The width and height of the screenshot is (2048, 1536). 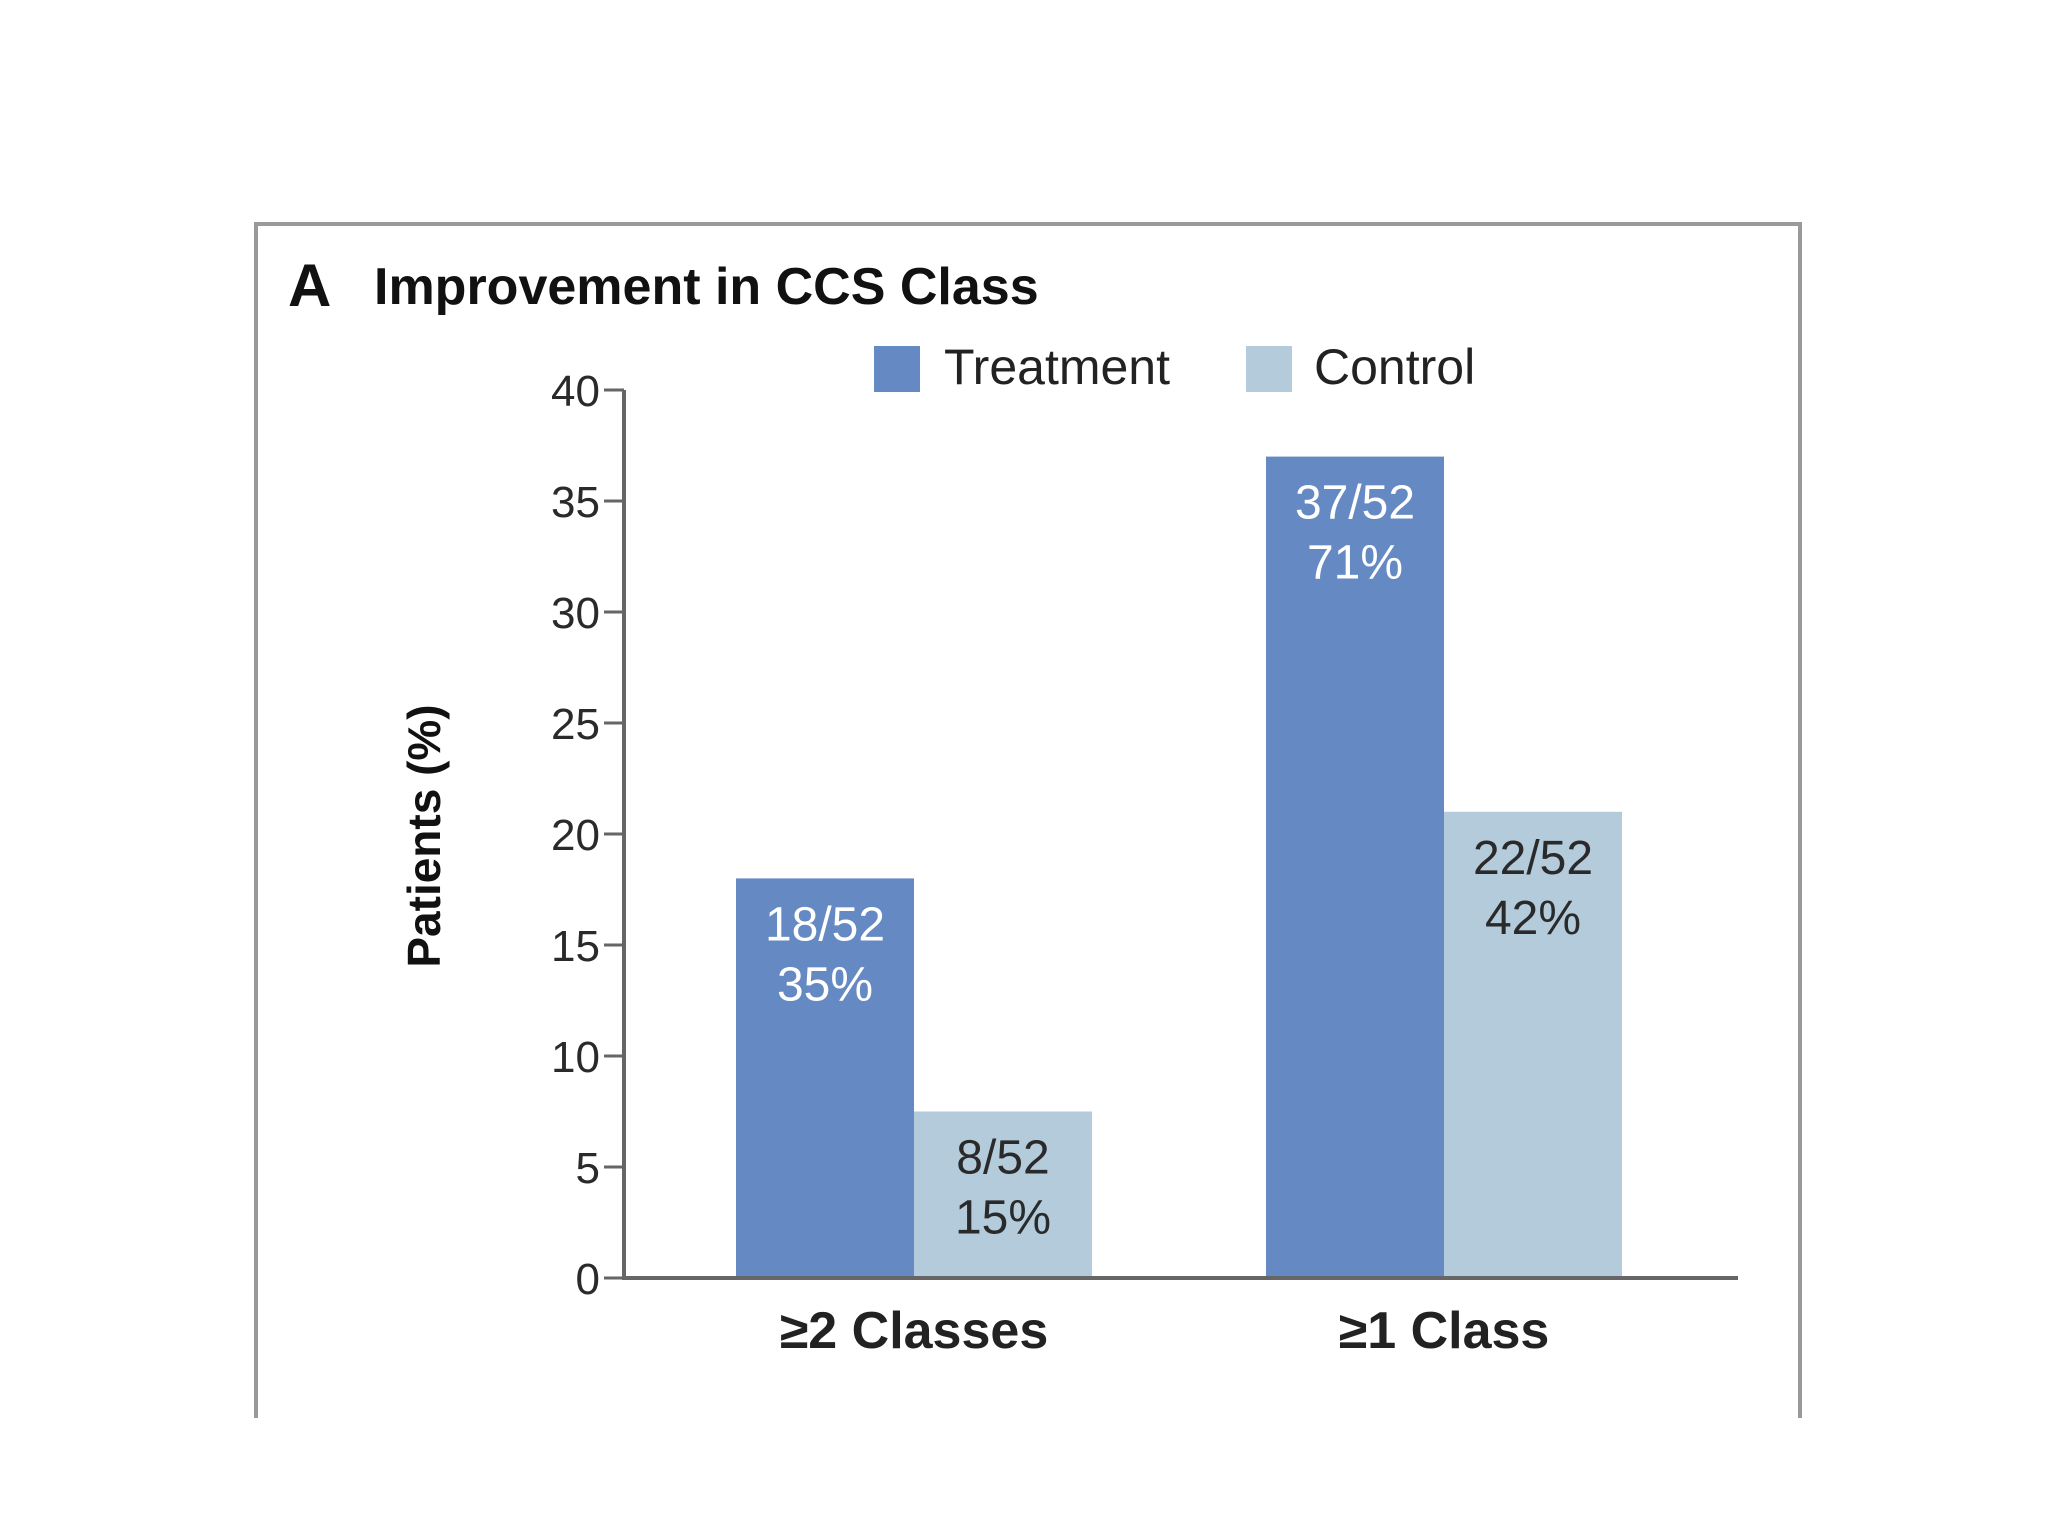 I want to click on data-label-fraction: 8/52, so click(x=1002, y=1158).